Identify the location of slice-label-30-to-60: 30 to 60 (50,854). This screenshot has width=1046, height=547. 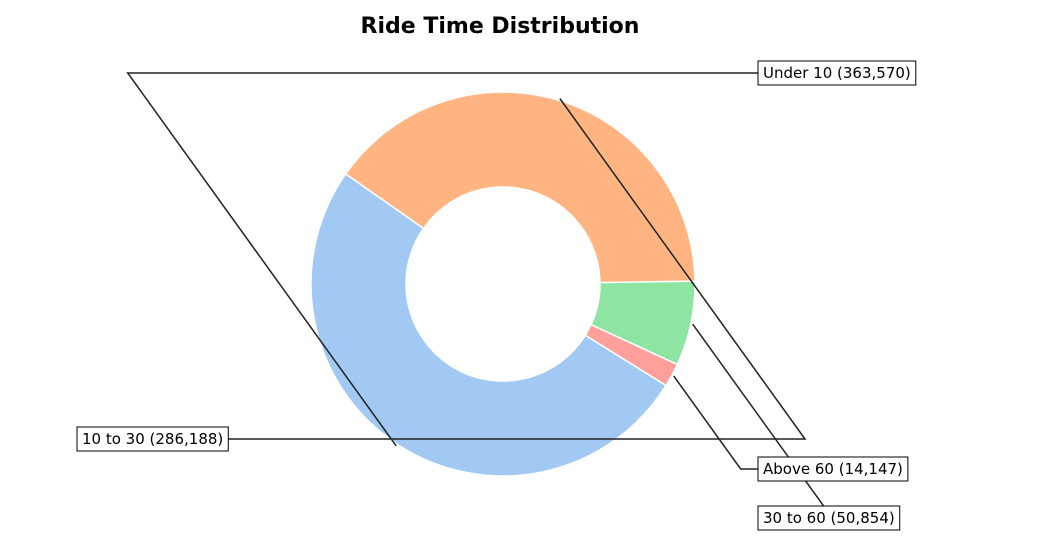
(829, 518).